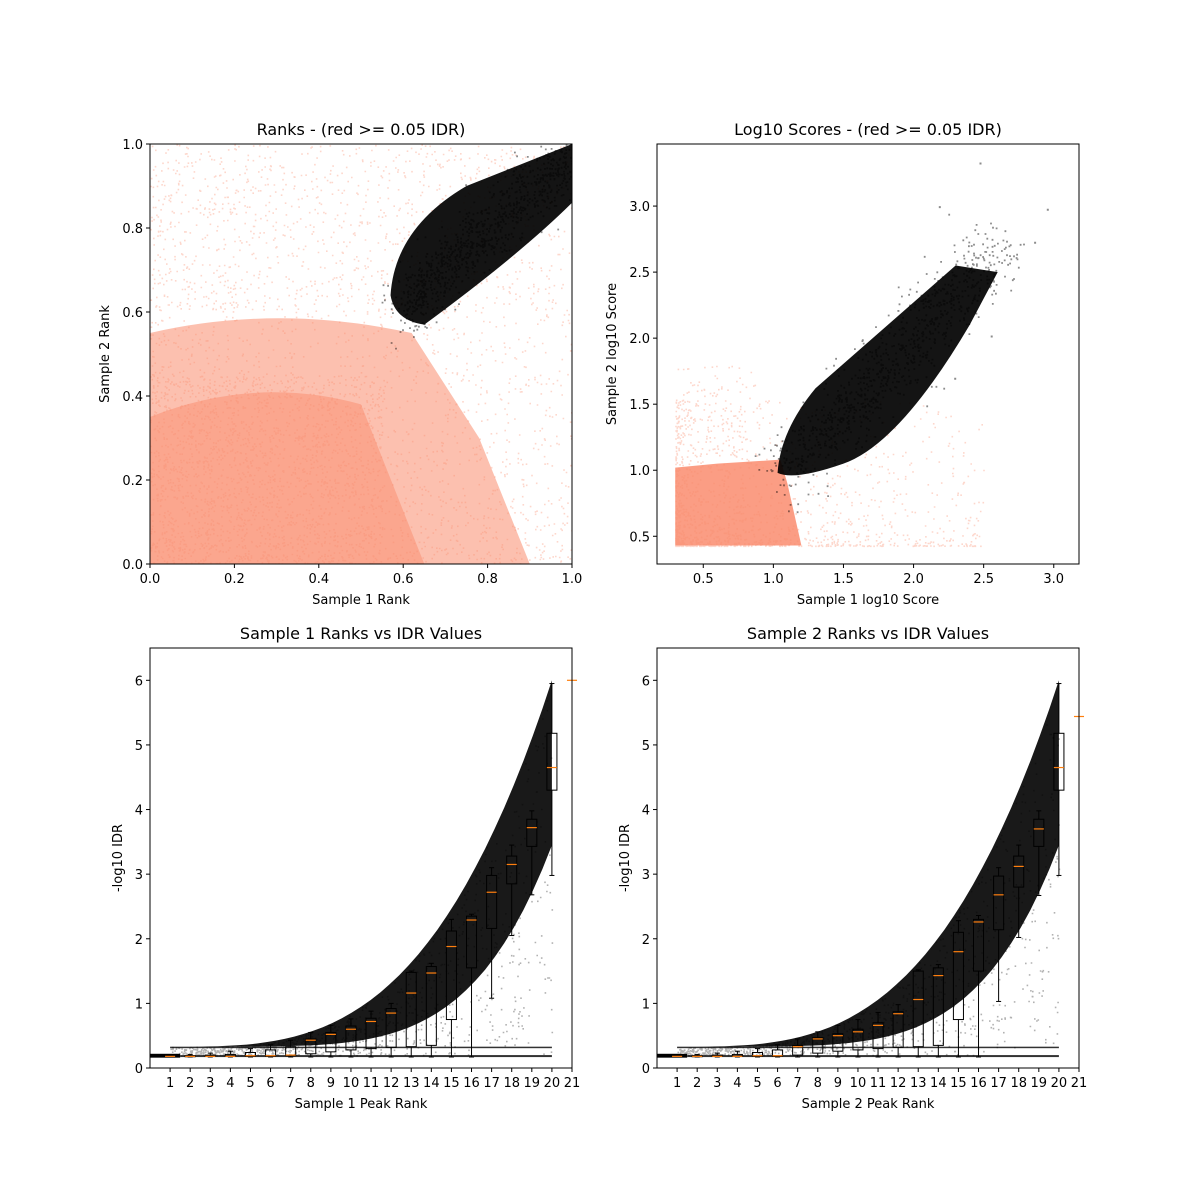 The width and height of the screenshot is (1200, 1200). Describe the element at coordinates (646, 940) in the screenshot. I see `y-tick-label: 2` at that location.